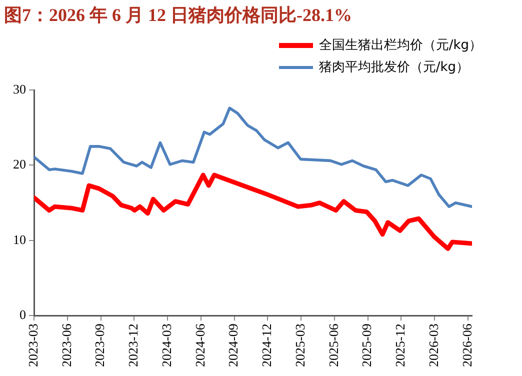 Image resolution: width=522 pixels, height=376 pixels. Describe the element at coordinates (400, 346) in the screenshot. I see `x-tick-label: 2025-12` at that location.